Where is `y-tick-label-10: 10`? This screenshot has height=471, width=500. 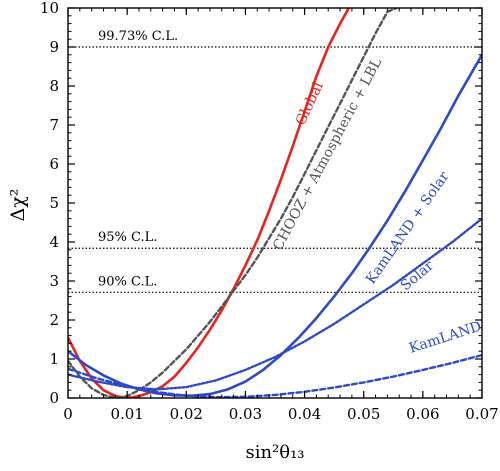
y-tick-label-10: 10 is located at coordinates (49, 8).